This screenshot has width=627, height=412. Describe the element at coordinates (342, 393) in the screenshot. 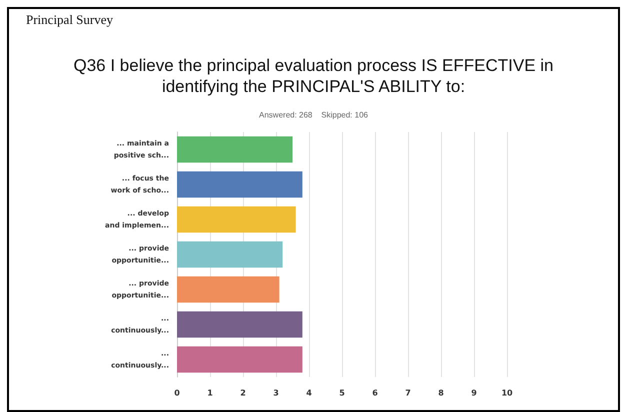

I see `x-tick-label: 5` at that location.